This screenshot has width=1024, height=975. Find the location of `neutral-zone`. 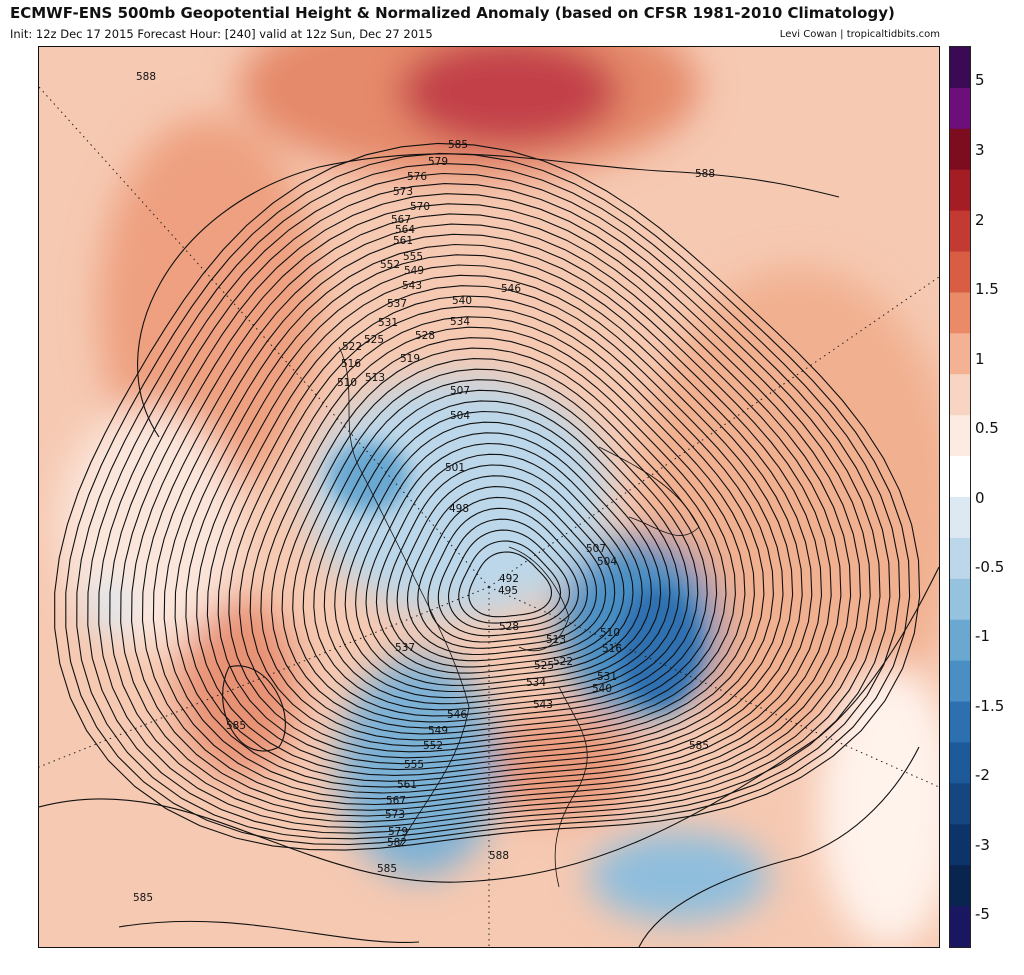

neutral-zone is located at coordinates (149, 527).